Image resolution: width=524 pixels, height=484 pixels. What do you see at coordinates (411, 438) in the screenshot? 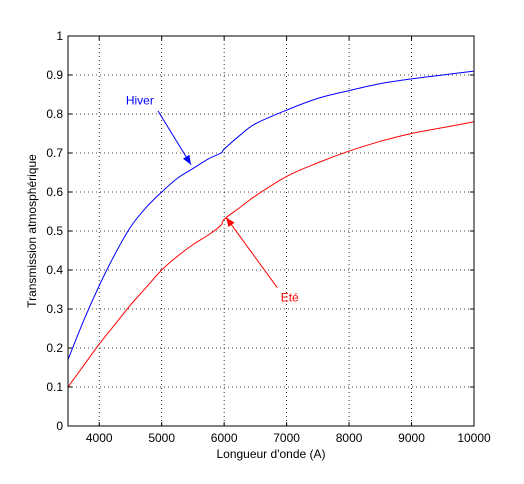
I see `x-tick-label: 9000` at bounding box center [411, 438].